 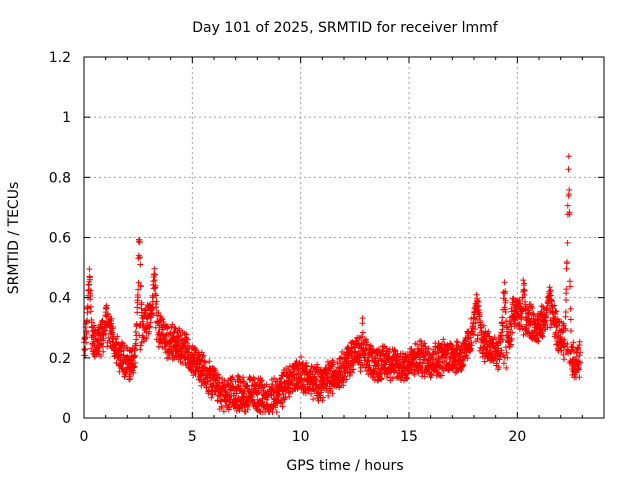 I want to click on x-axis-label: GPS time / hours, so click(x=344, y=466).